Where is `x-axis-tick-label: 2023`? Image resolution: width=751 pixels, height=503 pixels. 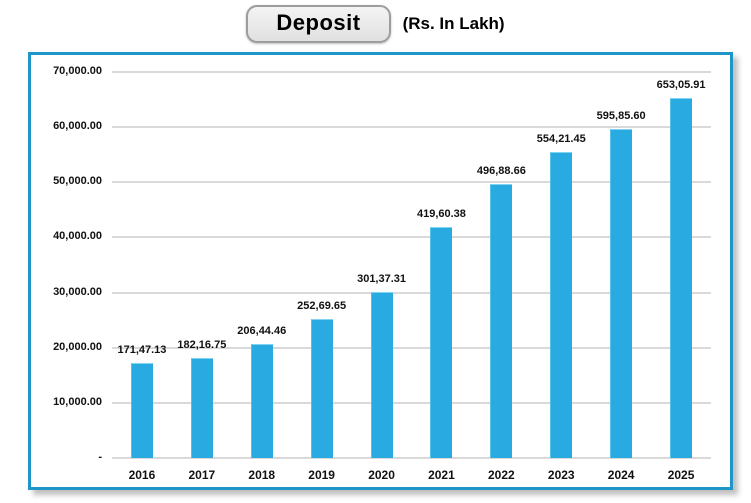 x-axis-tick-label: 2023 is located at coordinates (561, 475).